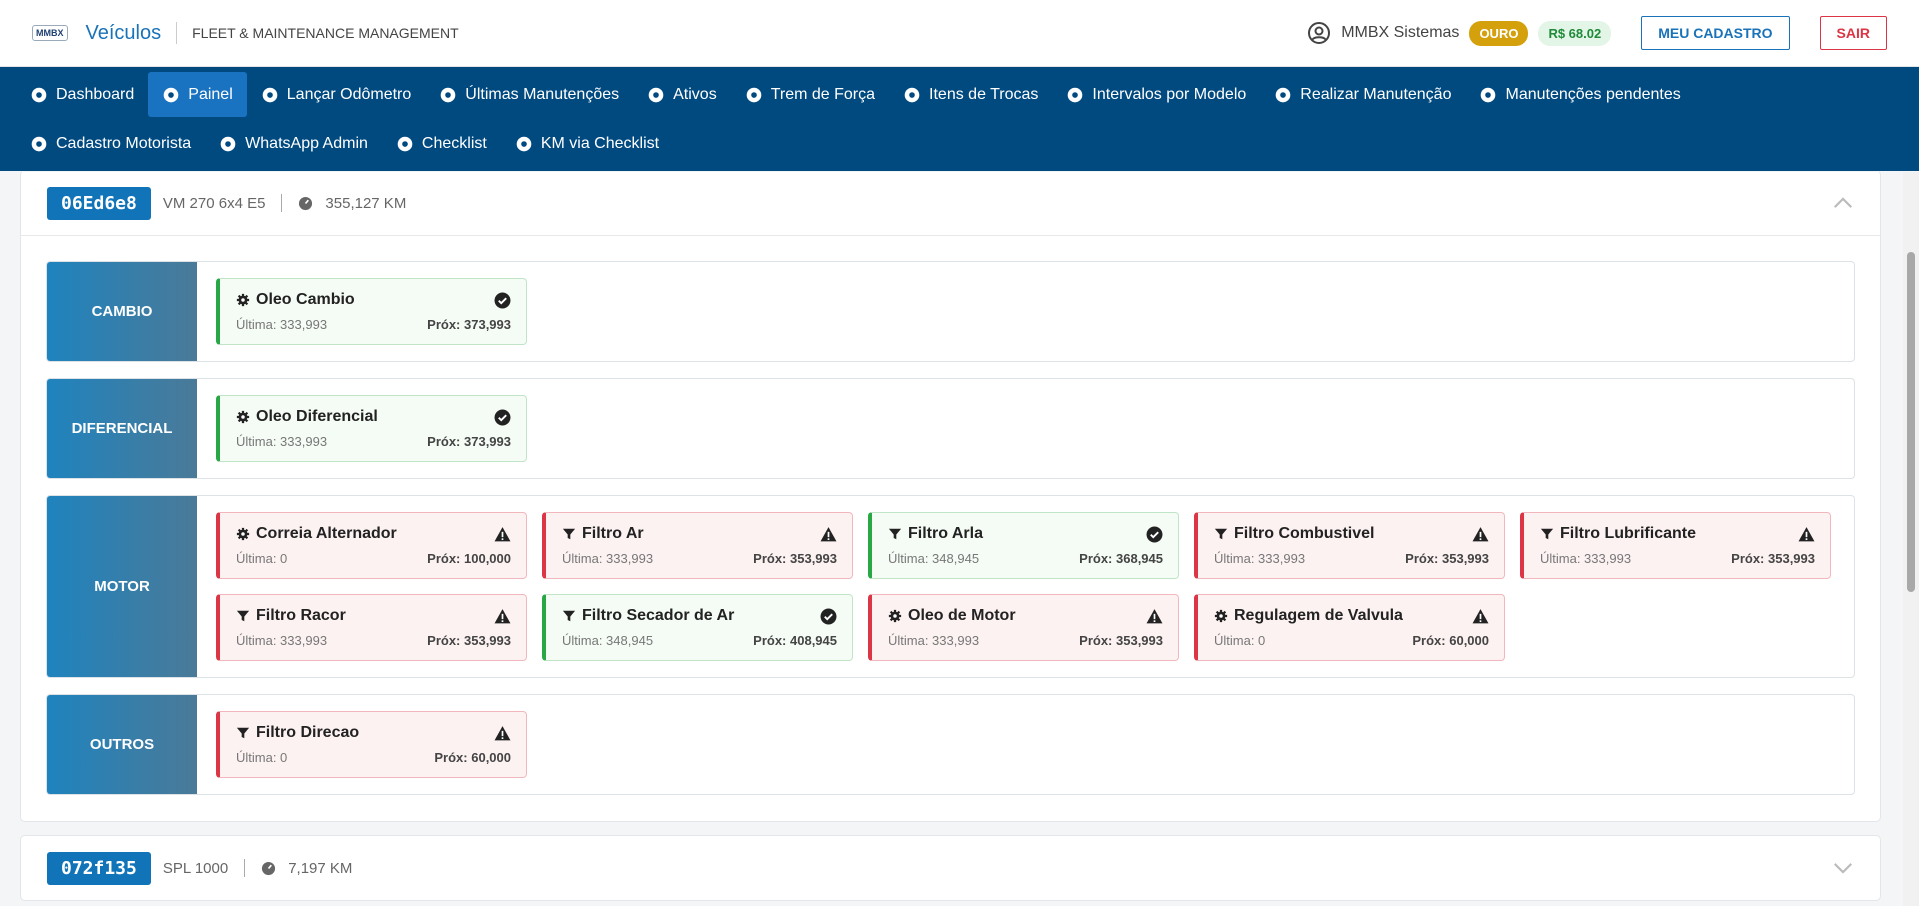 The width and height of the screenshot is (1919, 906). I want to click on nav-item: Dashboard, so click(82, 94).